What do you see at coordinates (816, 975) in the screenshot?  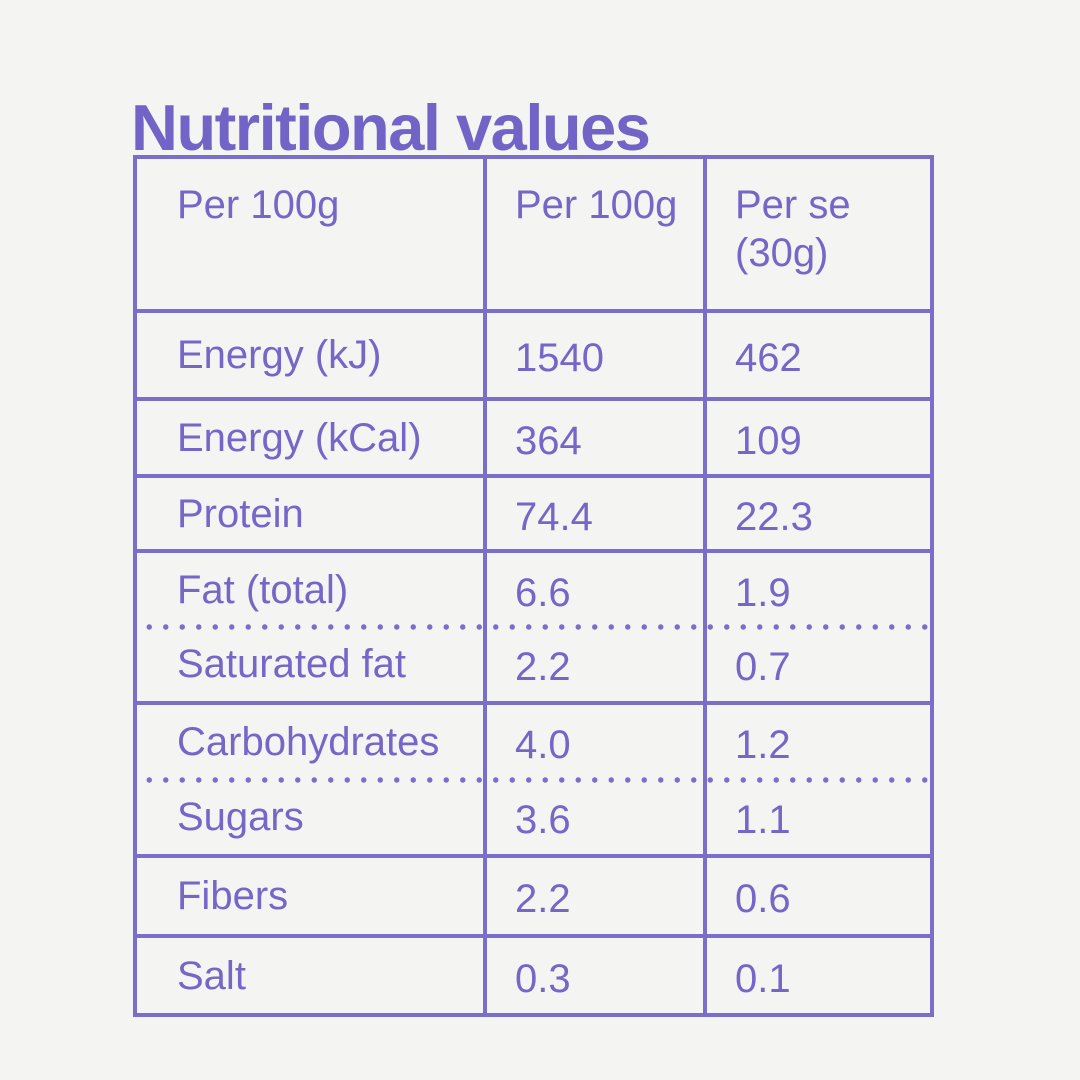 I see `row-value-per-serving-cell: 0.1` at bounding box center [816, 975].